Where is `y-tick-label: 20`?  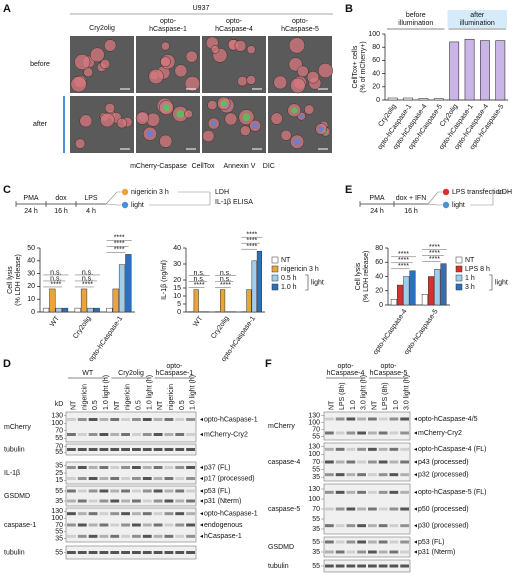
y-tick-label: 20 is located at coordinates (379, 291).